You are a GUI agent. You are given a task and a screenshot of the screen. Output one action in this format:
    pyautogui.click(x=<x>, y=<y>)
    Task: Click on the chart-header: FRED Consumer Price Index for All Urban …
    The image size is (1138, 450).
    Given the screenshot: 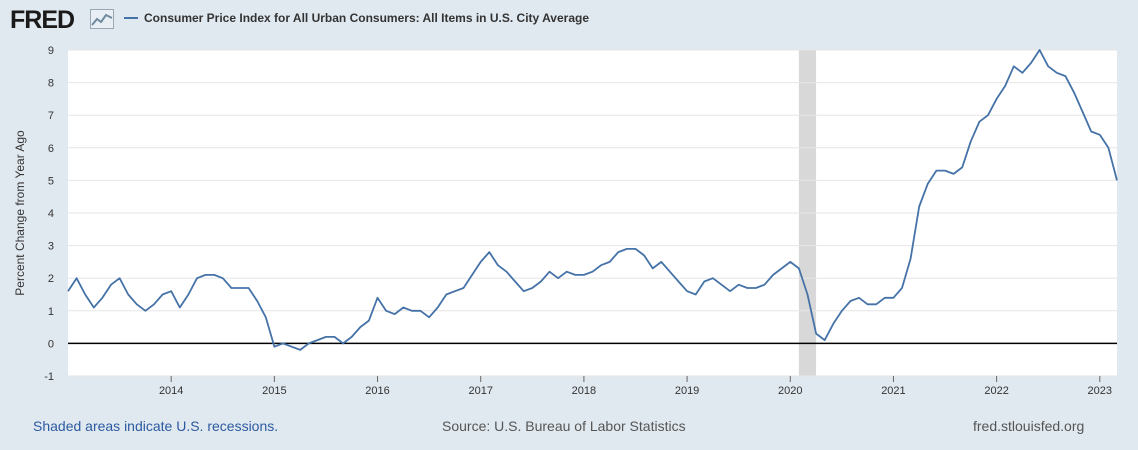 What is the action you would take?
    pyautogui.click(x=569, y=20)
    